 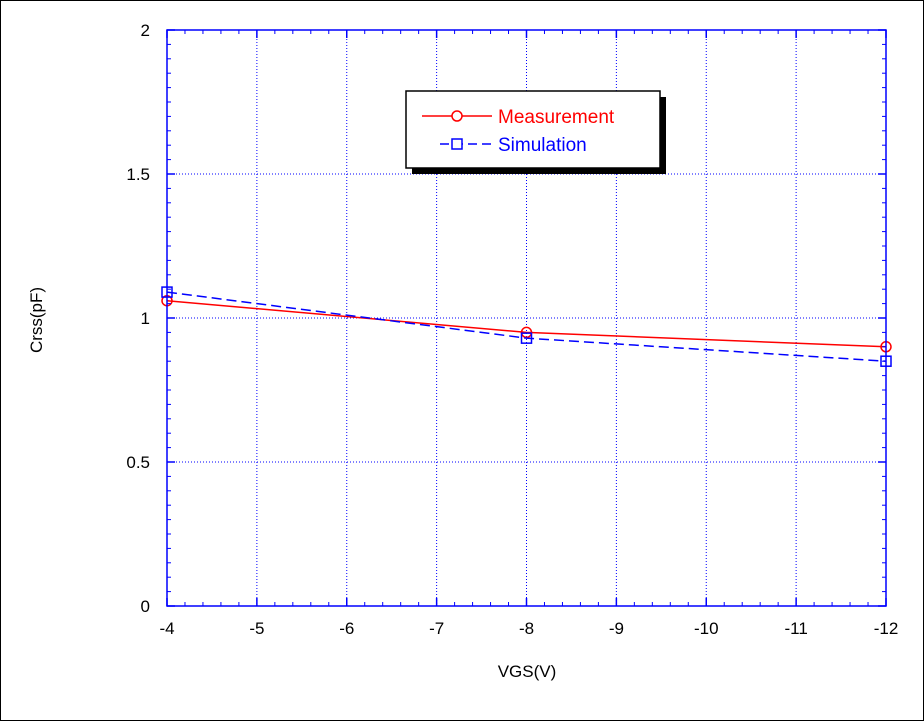 What do you see at coordinates (886, 628) in the screenshot?
I see `x-tick-label: -12` at bounding box center [886, 628].